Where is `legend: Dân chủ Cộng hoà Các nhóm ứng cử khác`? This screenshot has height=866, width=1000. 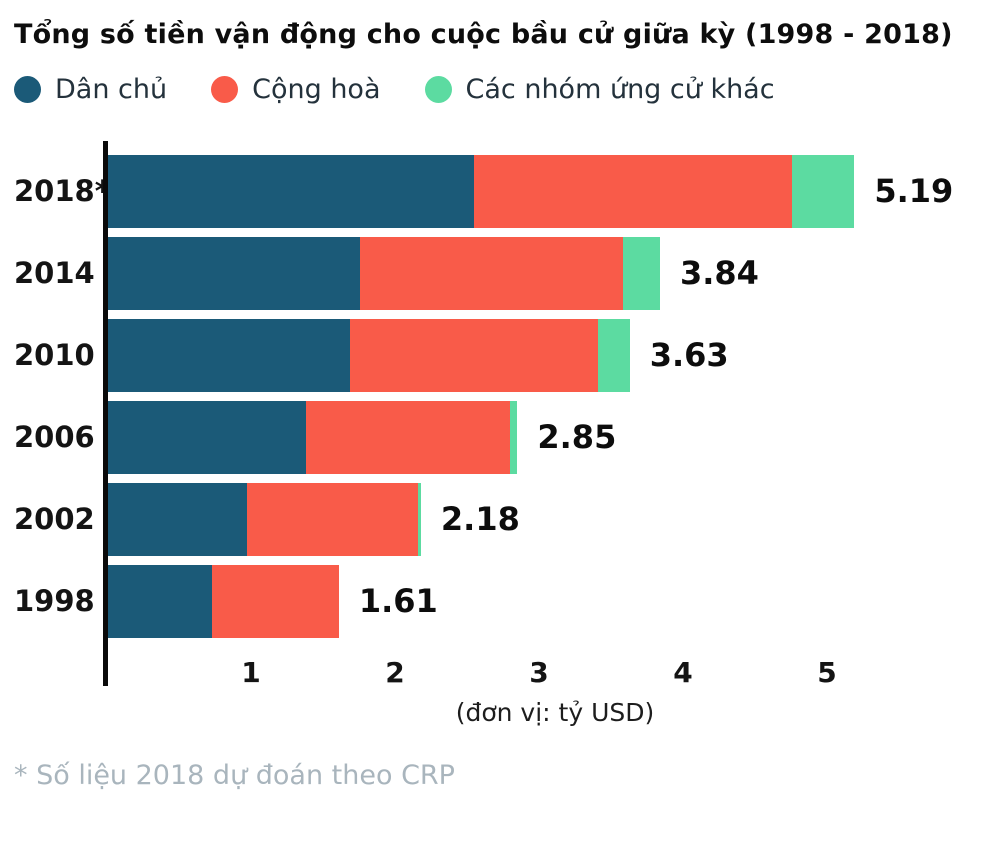 legend: Dân chủ Cộng hoà Các nhóm ứng cử khác is located at coordinates (500, 89).